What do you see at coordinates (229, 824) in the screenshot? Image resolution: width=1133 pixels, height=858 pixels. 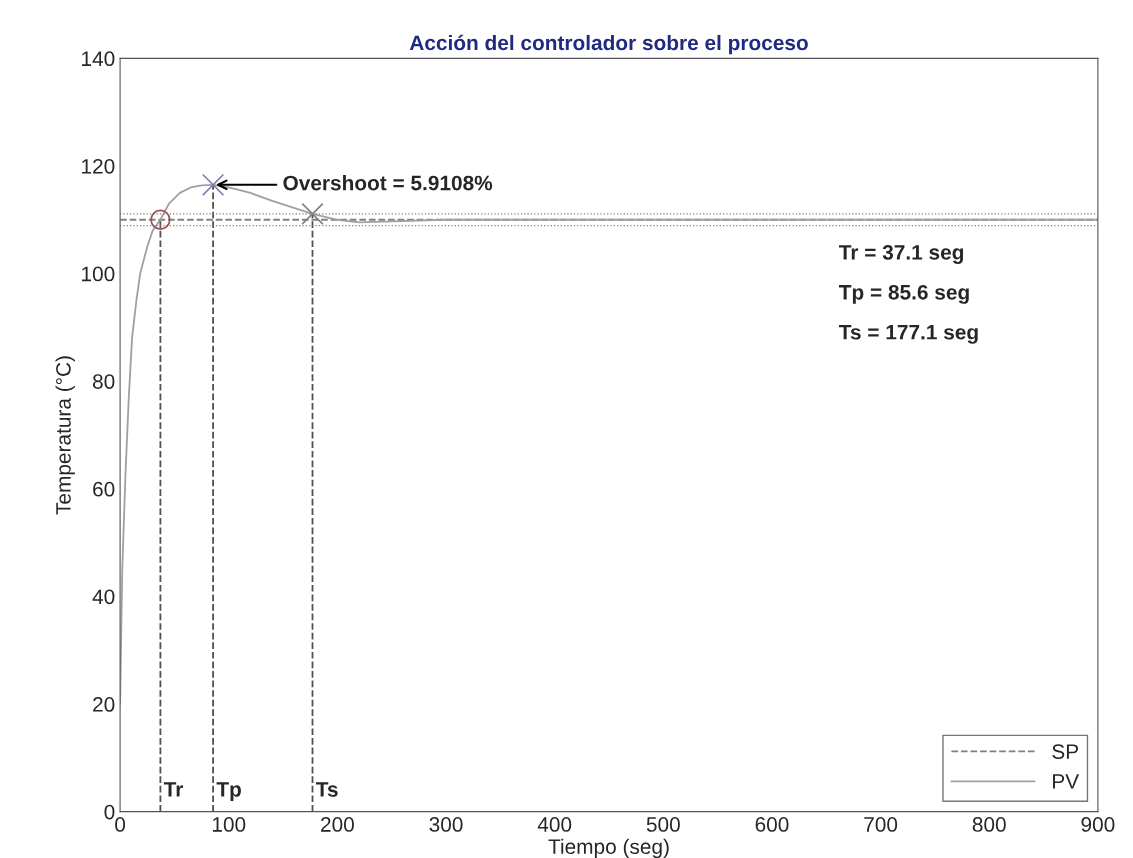 I see `x-tick-label: 100` at bounding box center [229, 824].